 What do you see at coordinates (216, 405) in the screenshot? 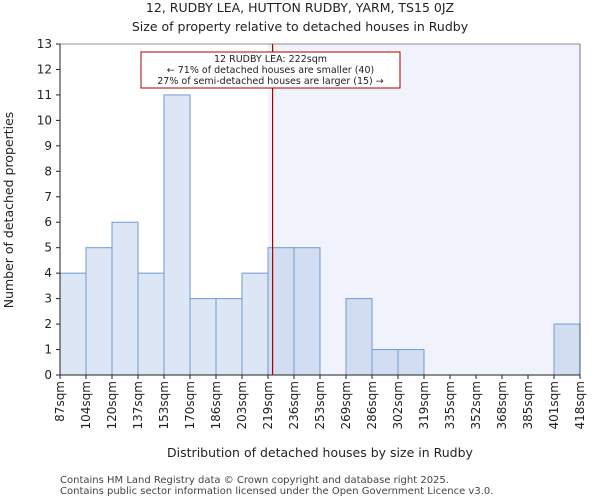
I see `x-tick-label: 186sqm` at bounding box center [216, 405].